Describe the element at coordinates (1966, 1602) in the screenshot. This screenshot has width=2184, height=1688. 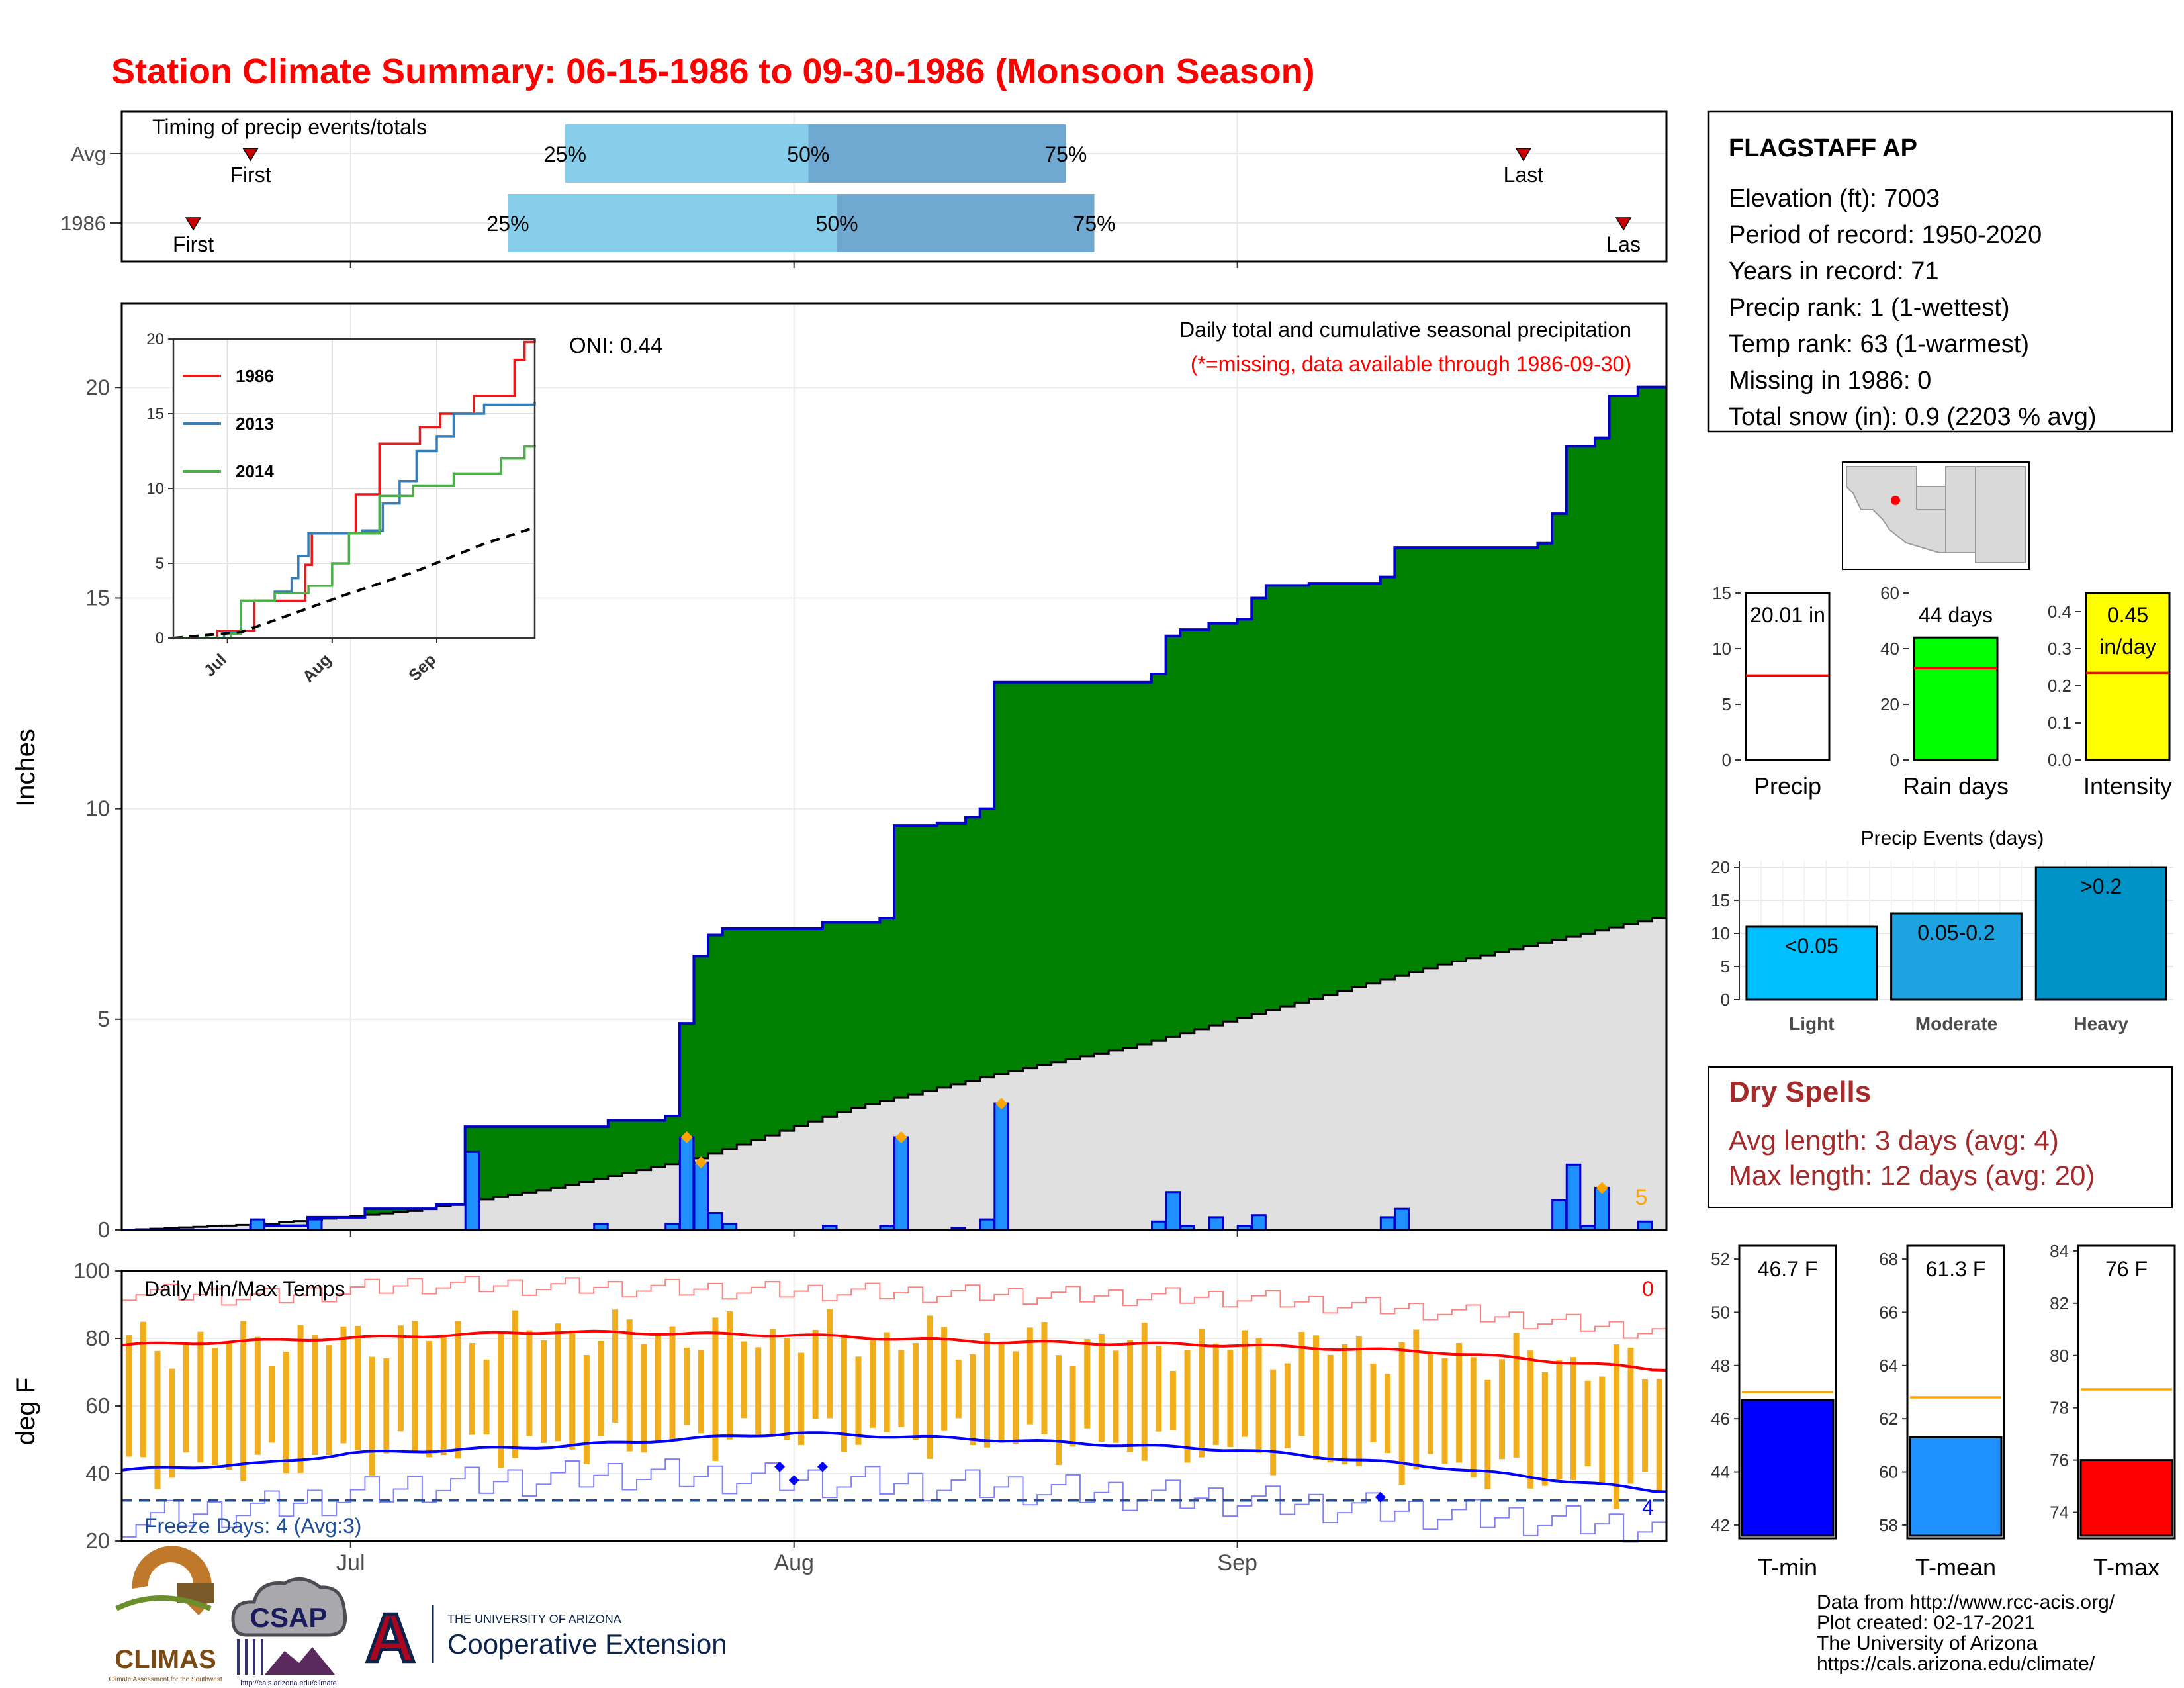
I see `credit-line: Data from http://www.rcc-acis.org/` at that location.